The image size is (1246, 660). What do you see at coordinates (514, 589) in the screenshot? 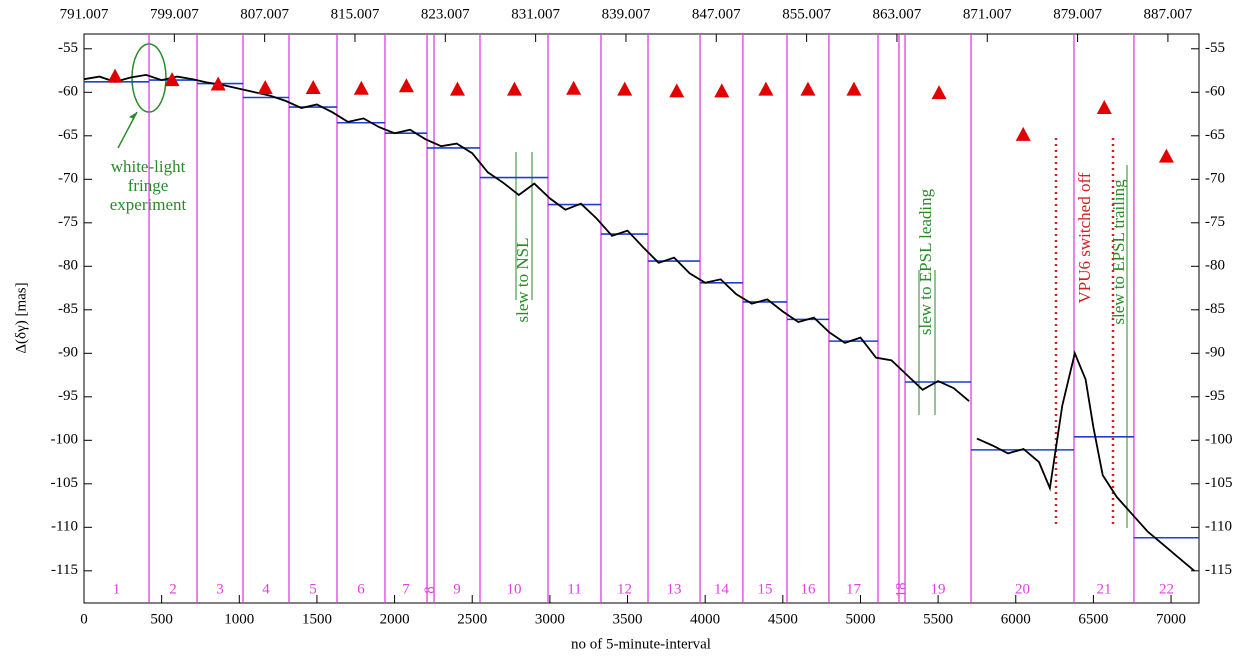
I see `segment-label: 10` at bounding box center [514, 589].